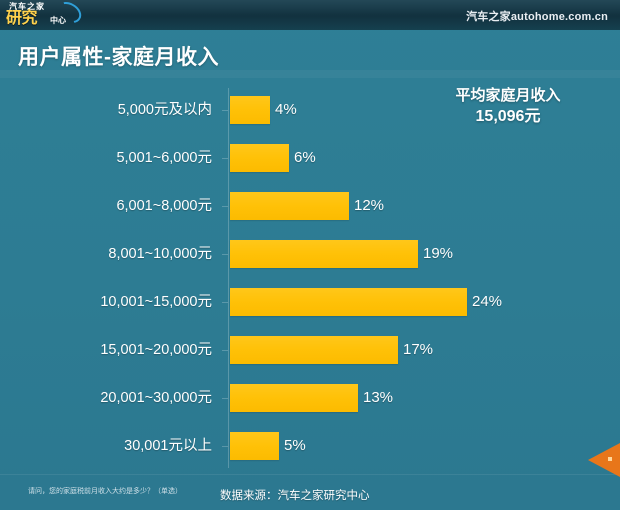  What do you see at coordinates (305, 157) in the screenshot?
I see `bar-value-label: 6%` at bounding box center [305, 157].